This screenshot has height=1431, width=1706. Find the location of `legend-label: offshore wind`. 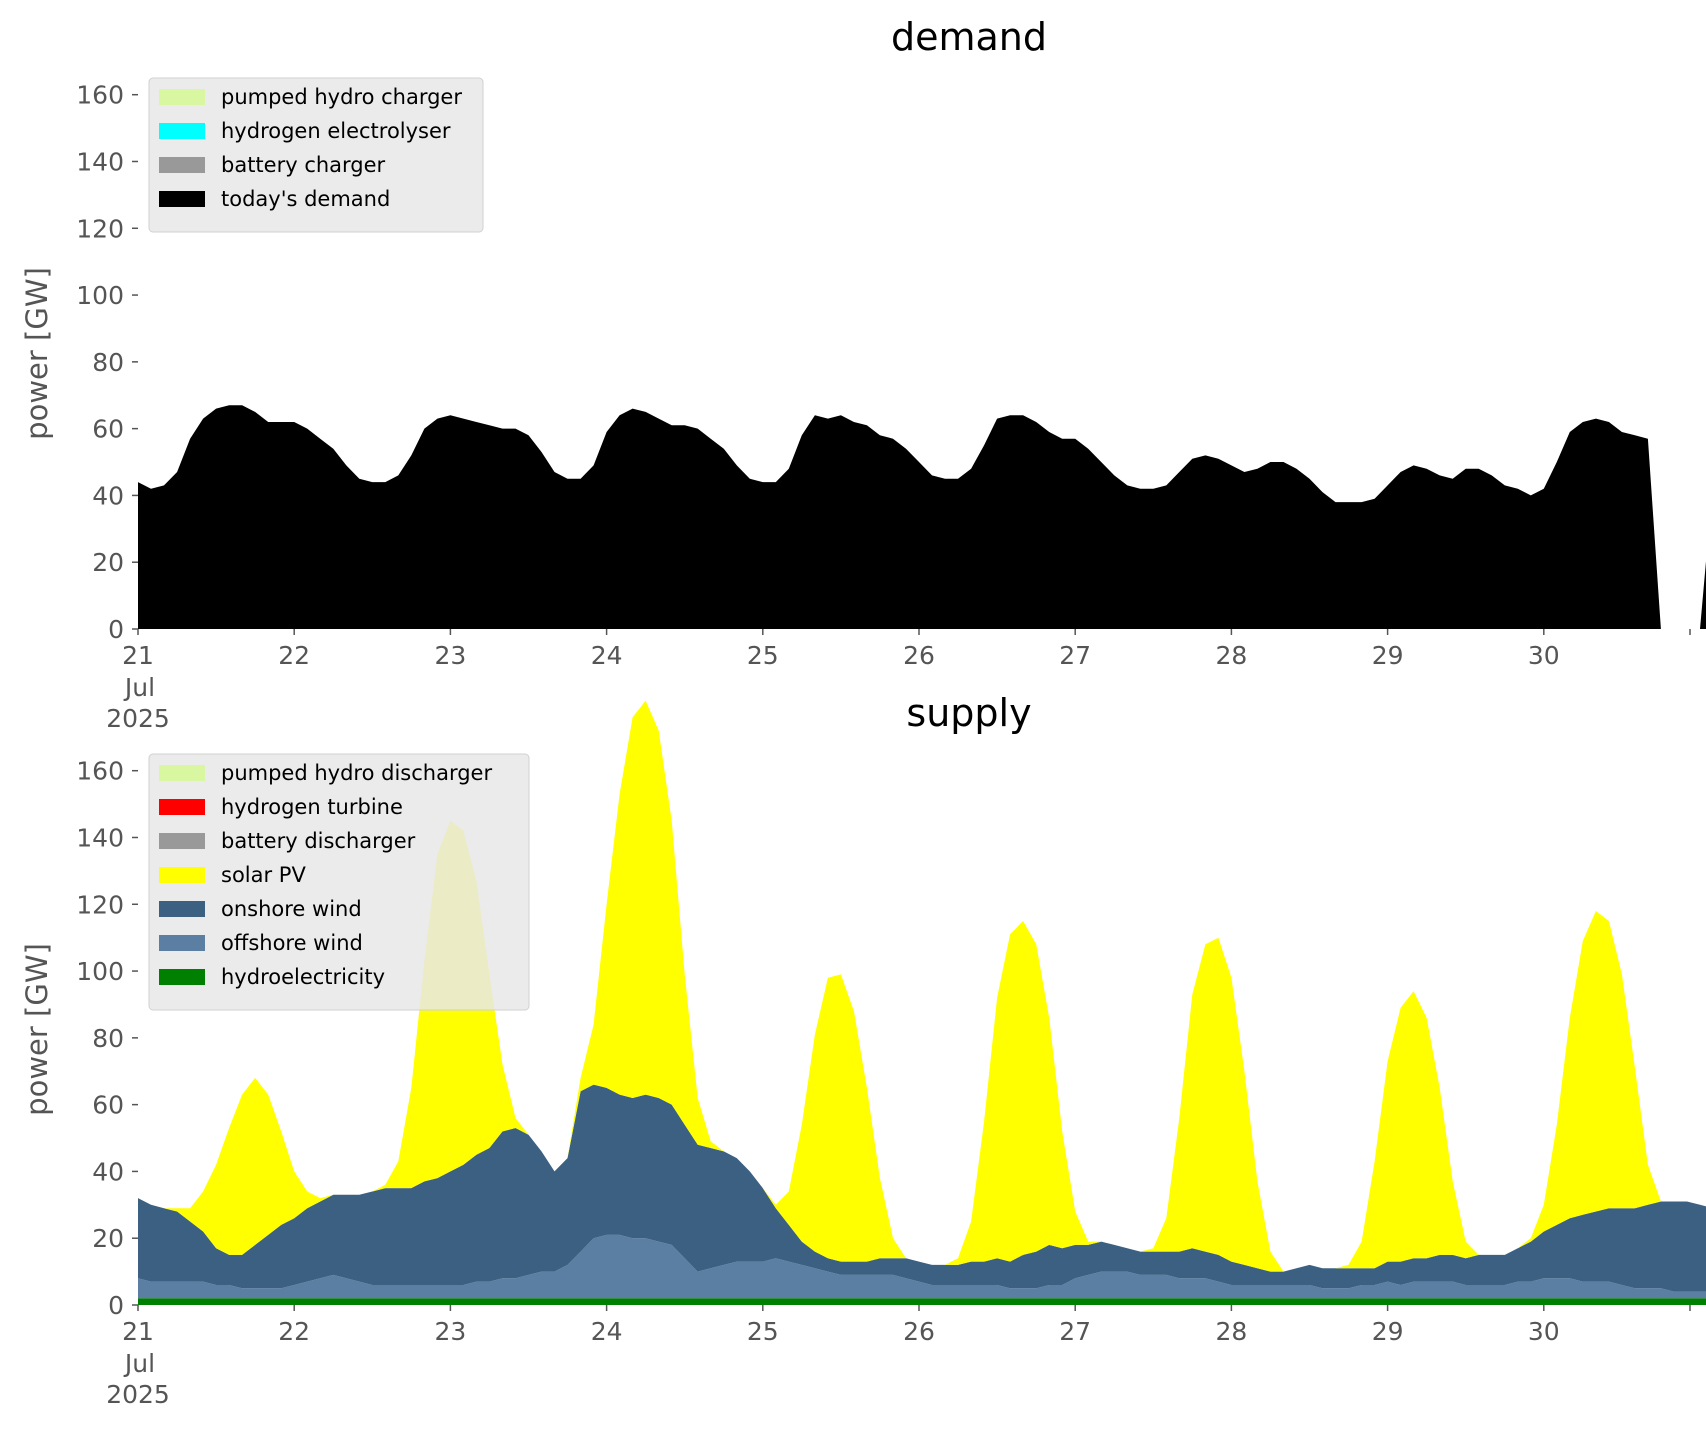

legend-label: offshore wind is located at coordinates (292, 943).